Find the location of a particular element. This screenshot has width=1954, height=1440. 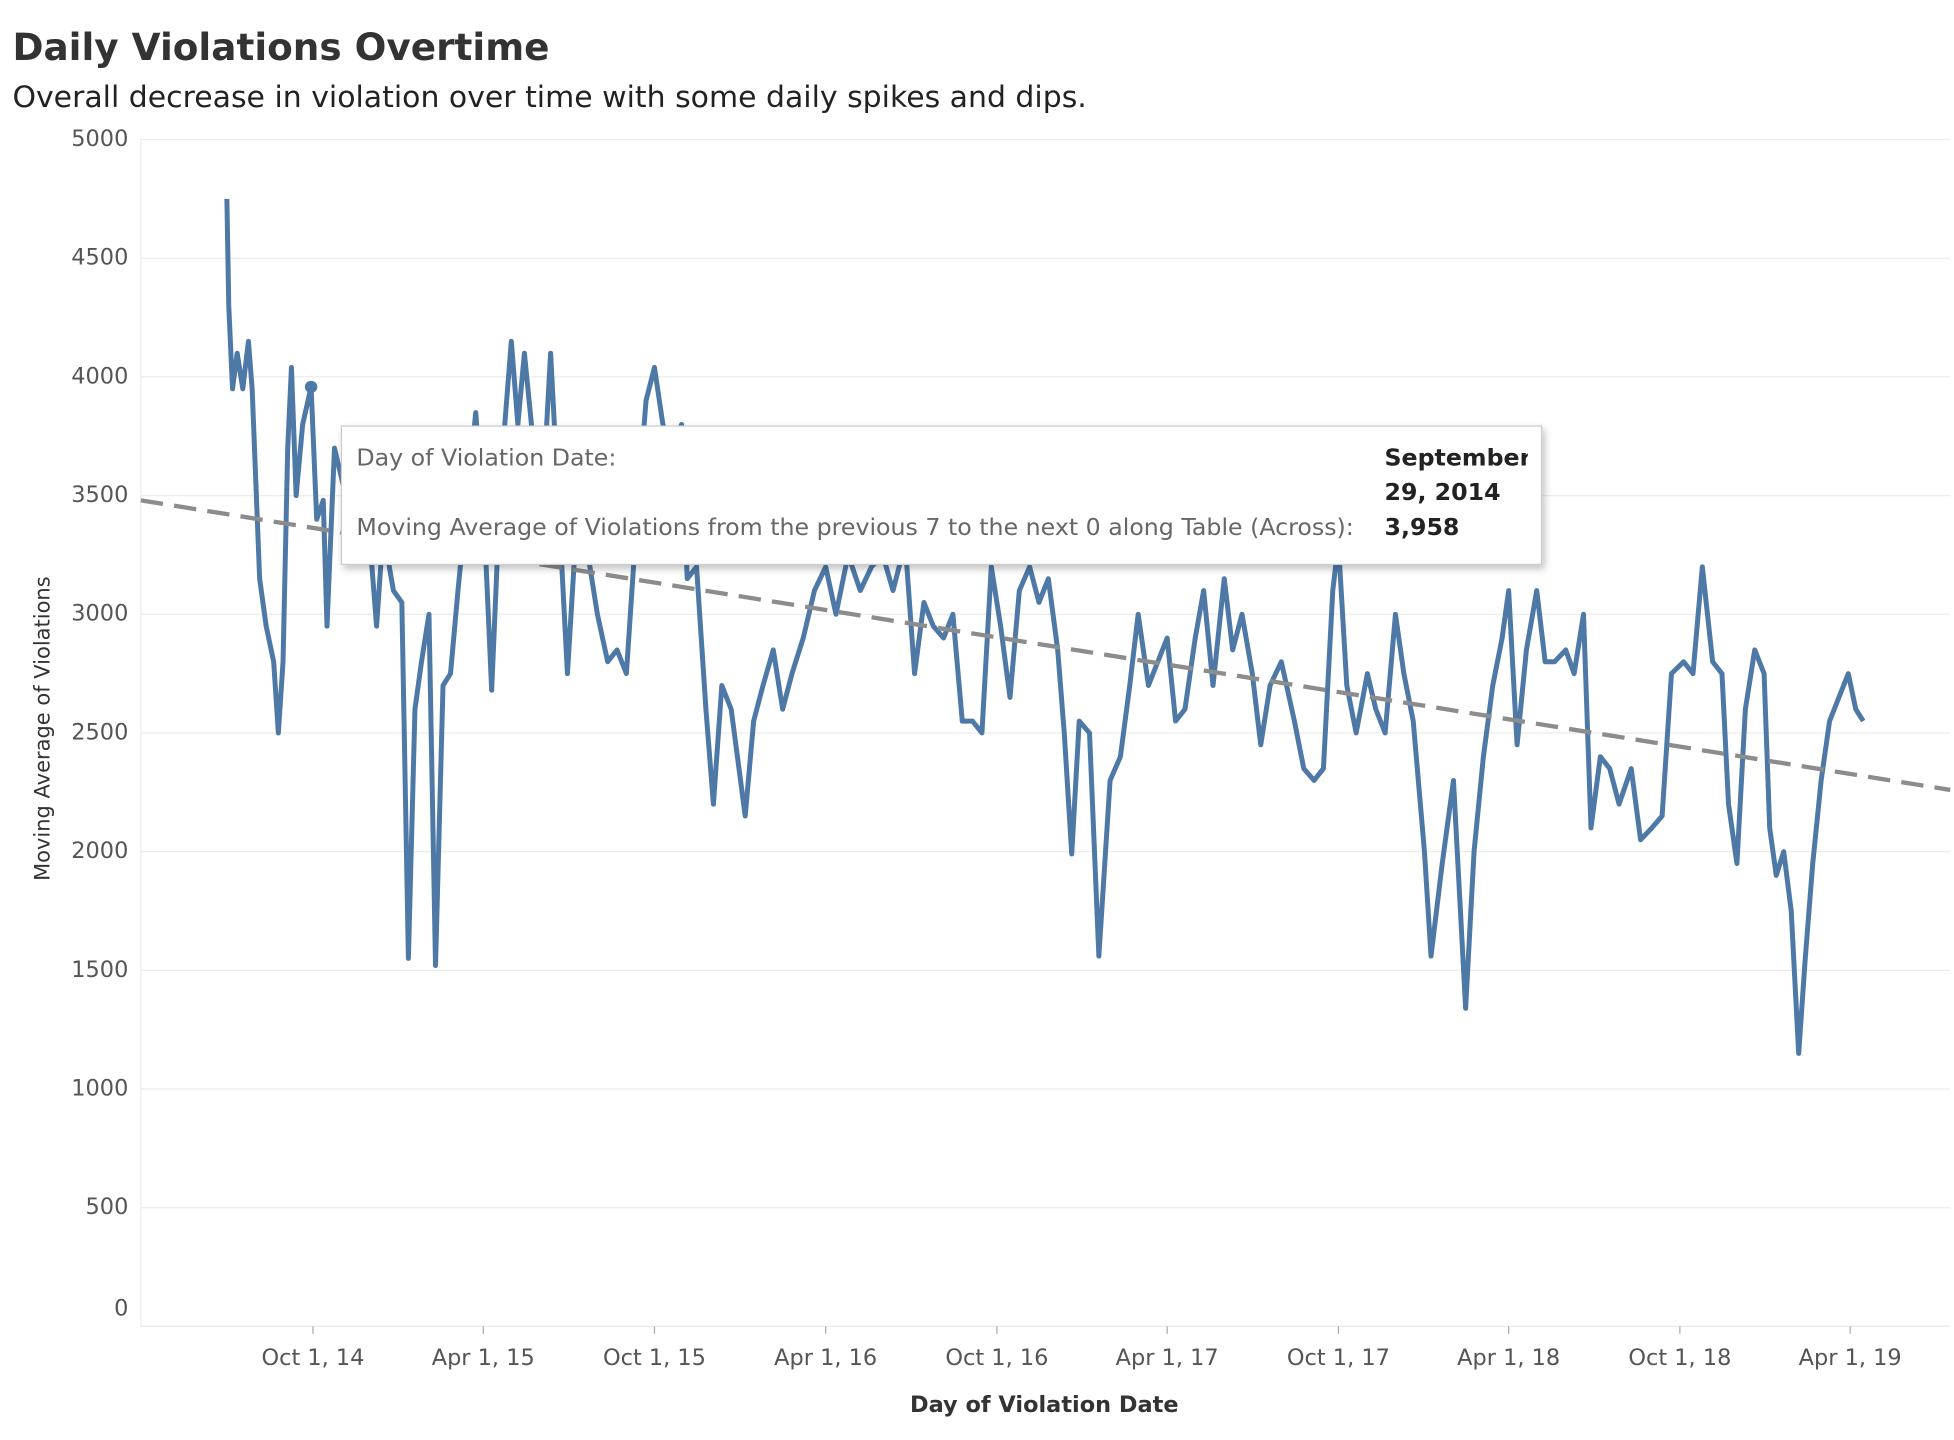

y-tick-label: 1000 is located at coordinates (99, 1089).